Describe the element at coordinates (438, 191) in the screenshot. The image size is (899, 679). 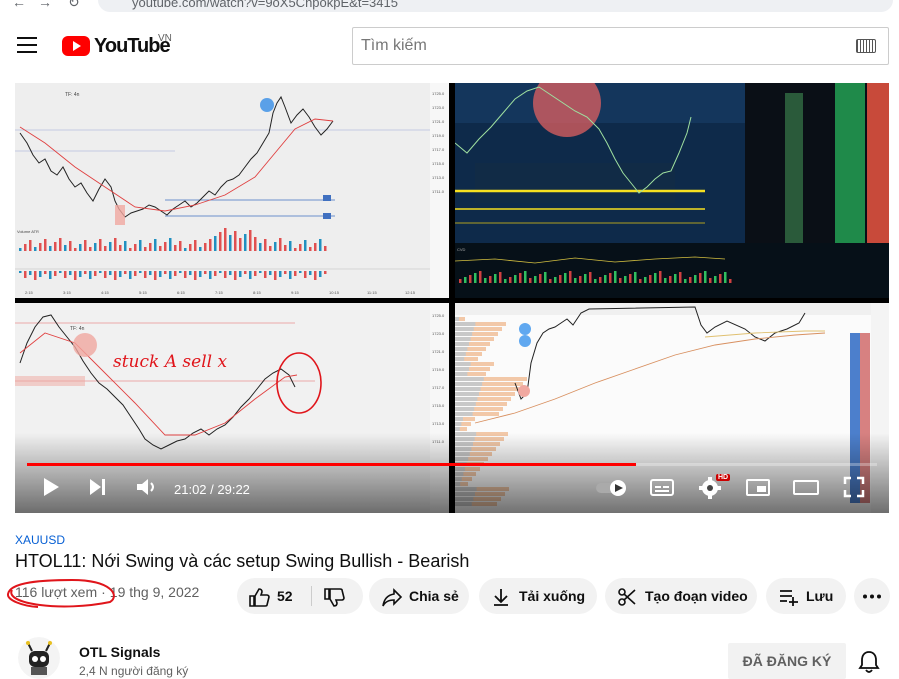
I see `price-tick: 1711.0` at that location.